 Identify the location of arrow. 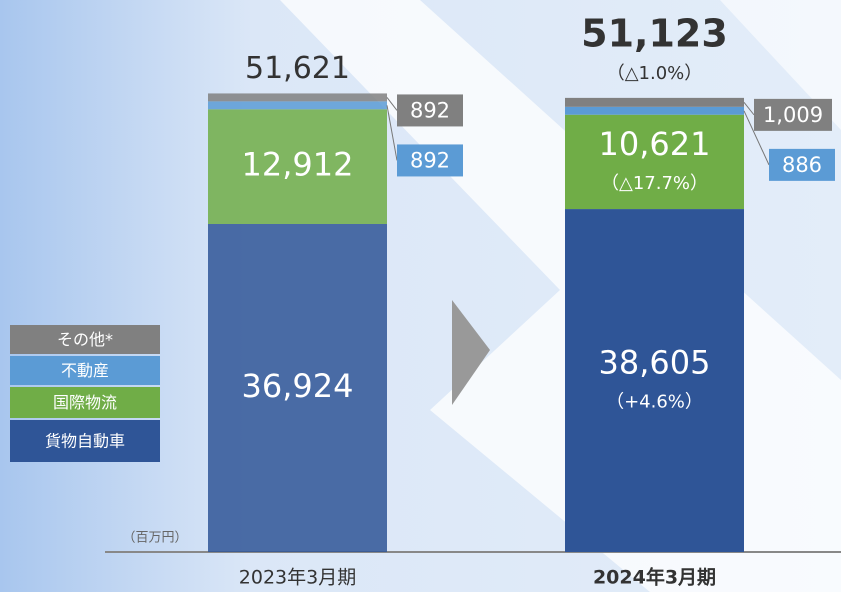
(471, 352).